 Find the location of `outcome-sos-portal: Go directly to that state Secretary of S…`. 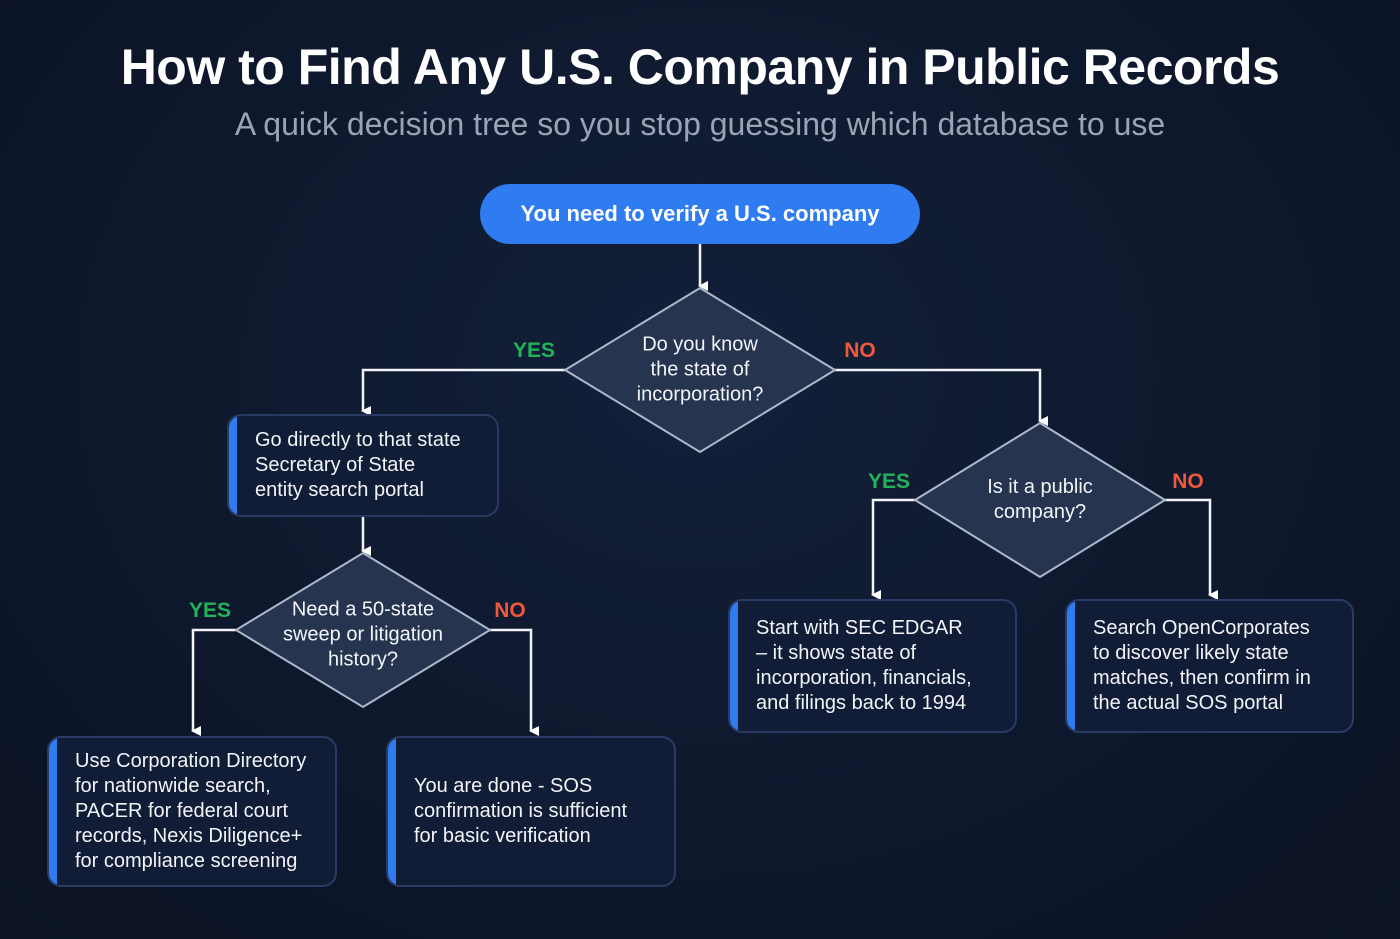

outcome-sos-portal: Go directly to that state Secretary of S… is located at coordinates (363, 465).